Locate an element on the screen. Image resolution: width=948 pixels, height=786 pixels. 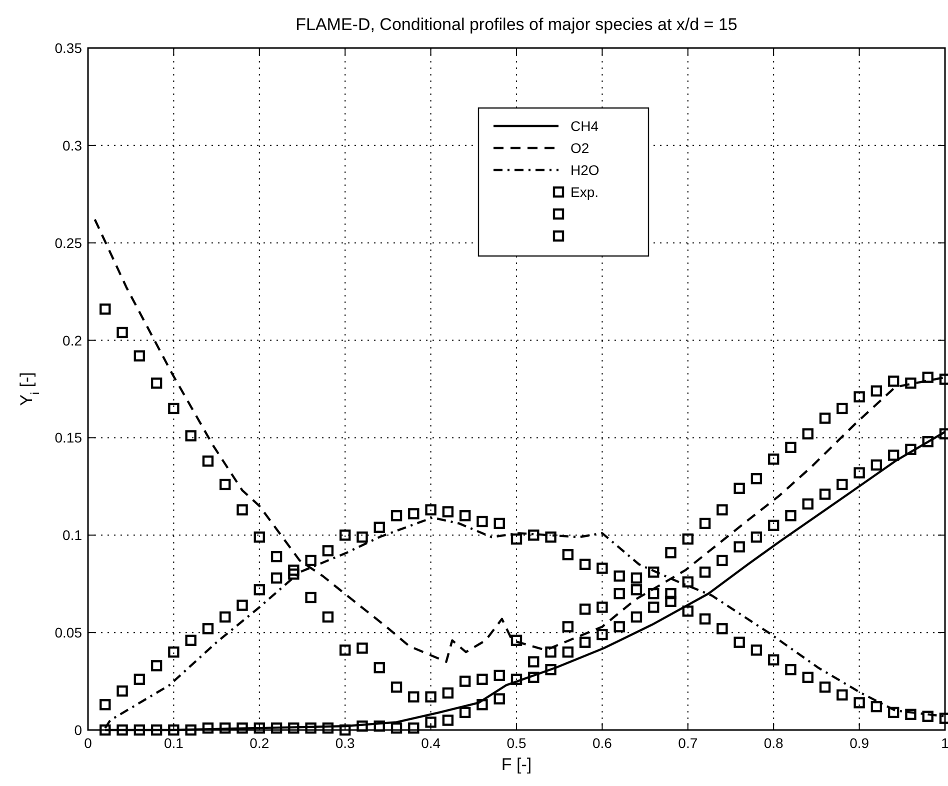
y-tick-label: 0.15 is located at coordinates (68, 438).